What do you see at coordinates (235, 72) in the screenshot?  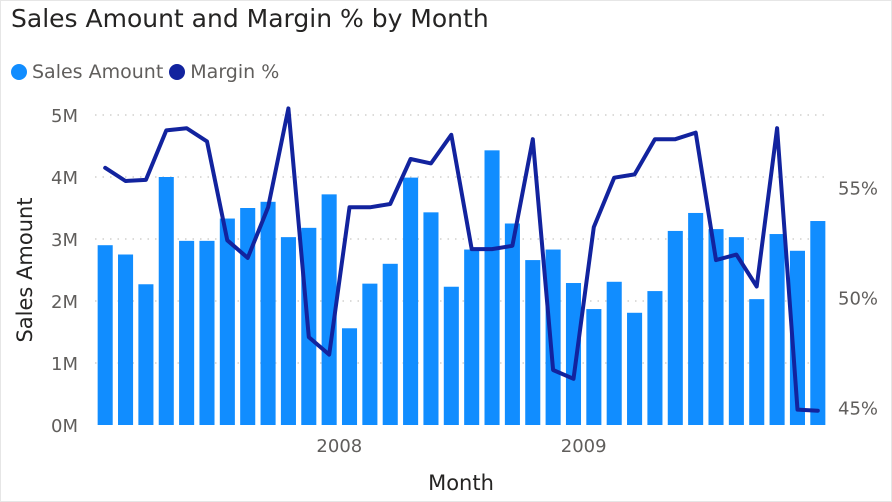 I see `legend-label-margin-percent: Margin %` at bounding box center [235, 72].